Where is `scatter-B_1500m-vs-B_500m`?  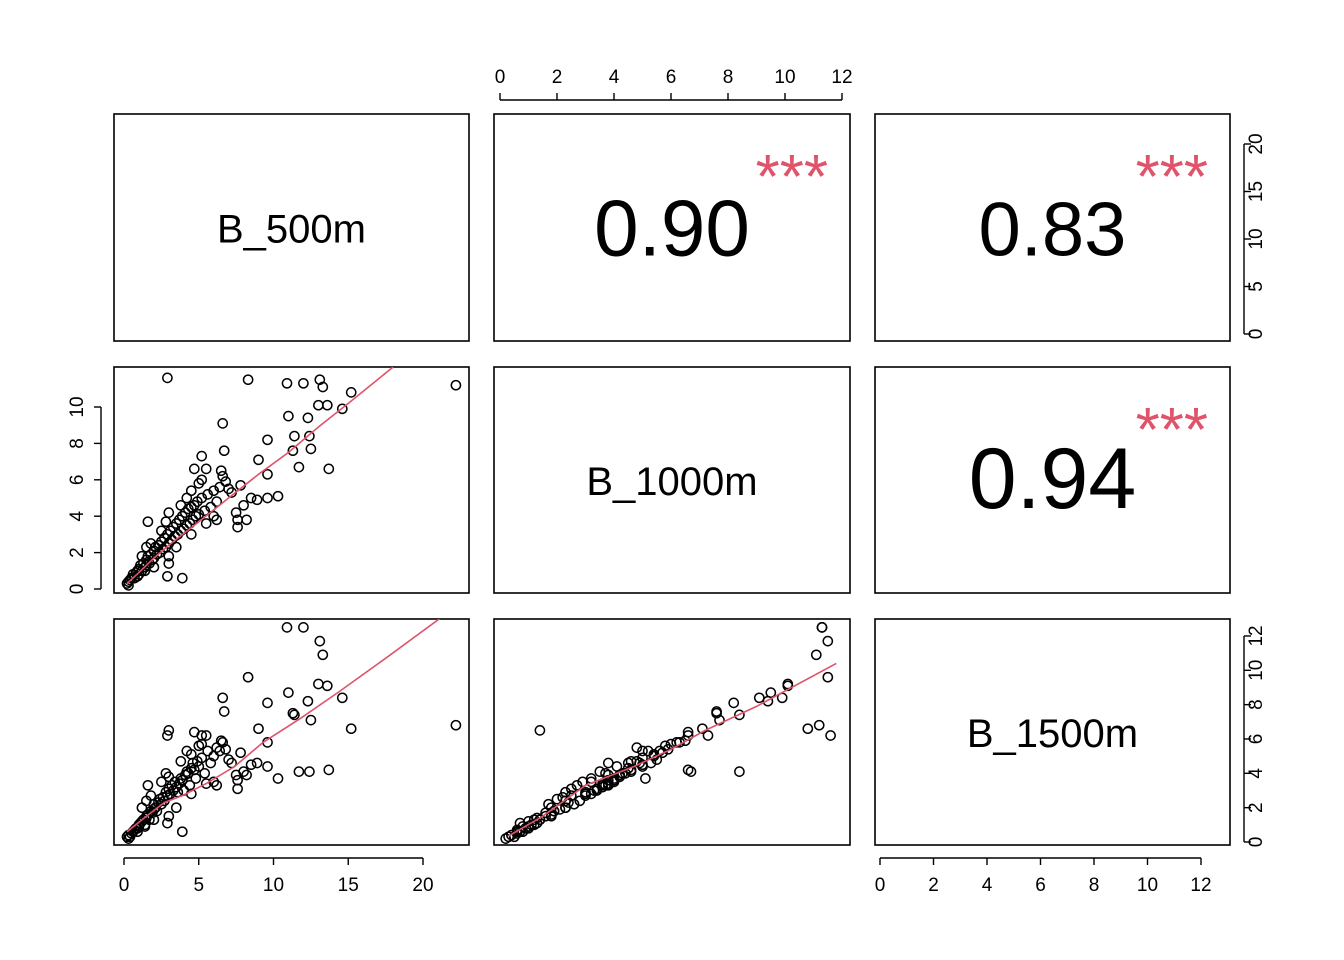
scatter-B_1500m-vs-B_500m is located at coordinates (291, 733).